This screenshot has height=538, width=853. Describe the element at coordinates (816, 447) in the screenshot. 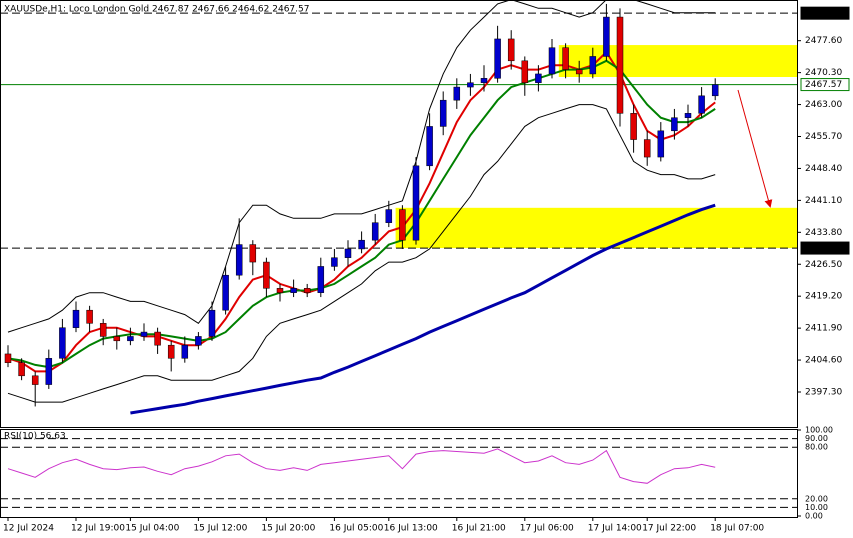

I see `rsi-tick-label: 80.00` at that location.